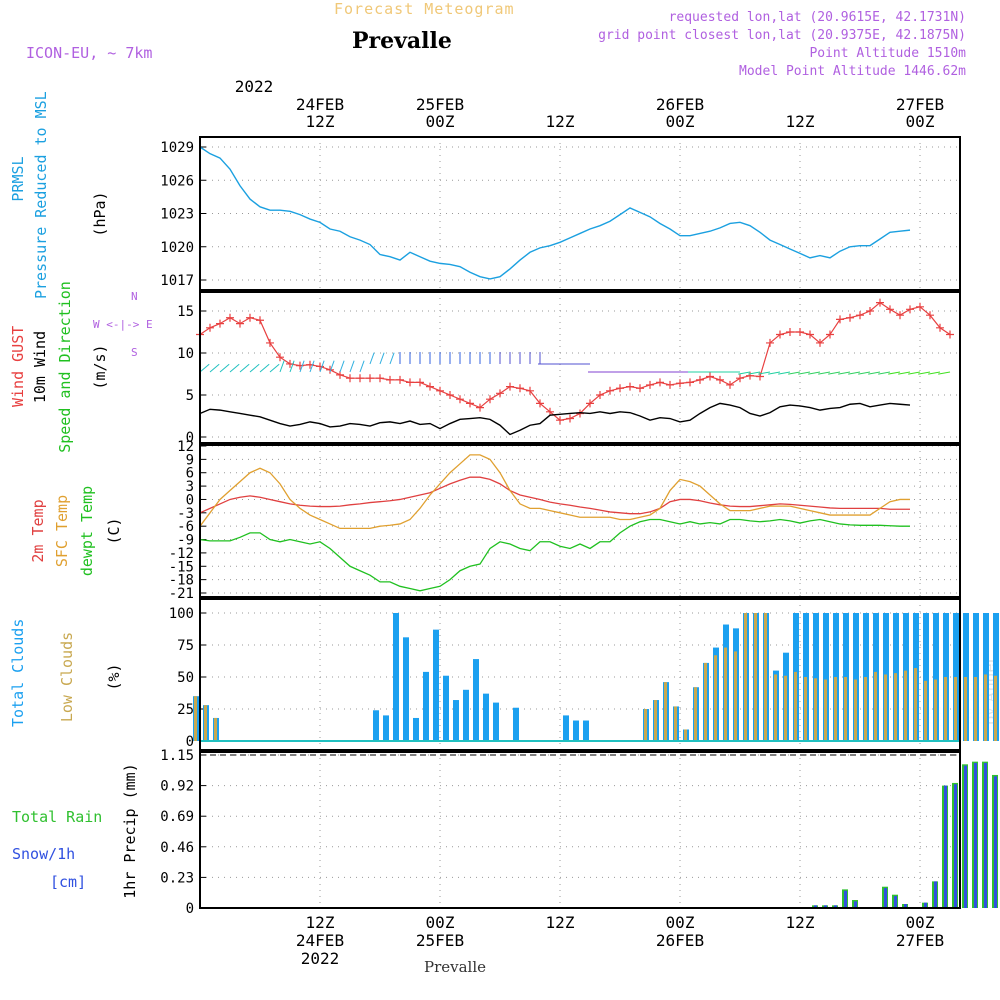  Describe the element at coordinates (185, 541) in the screenshot. I see `y-tick-label: -9` at that location.